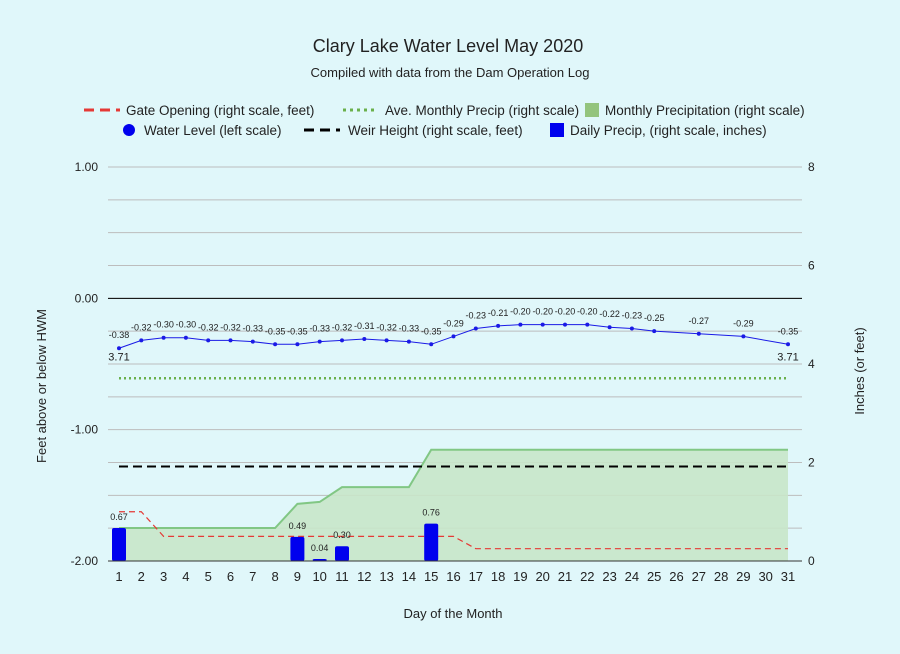  I want to click on daily-precip-bars, so click(275, 542).